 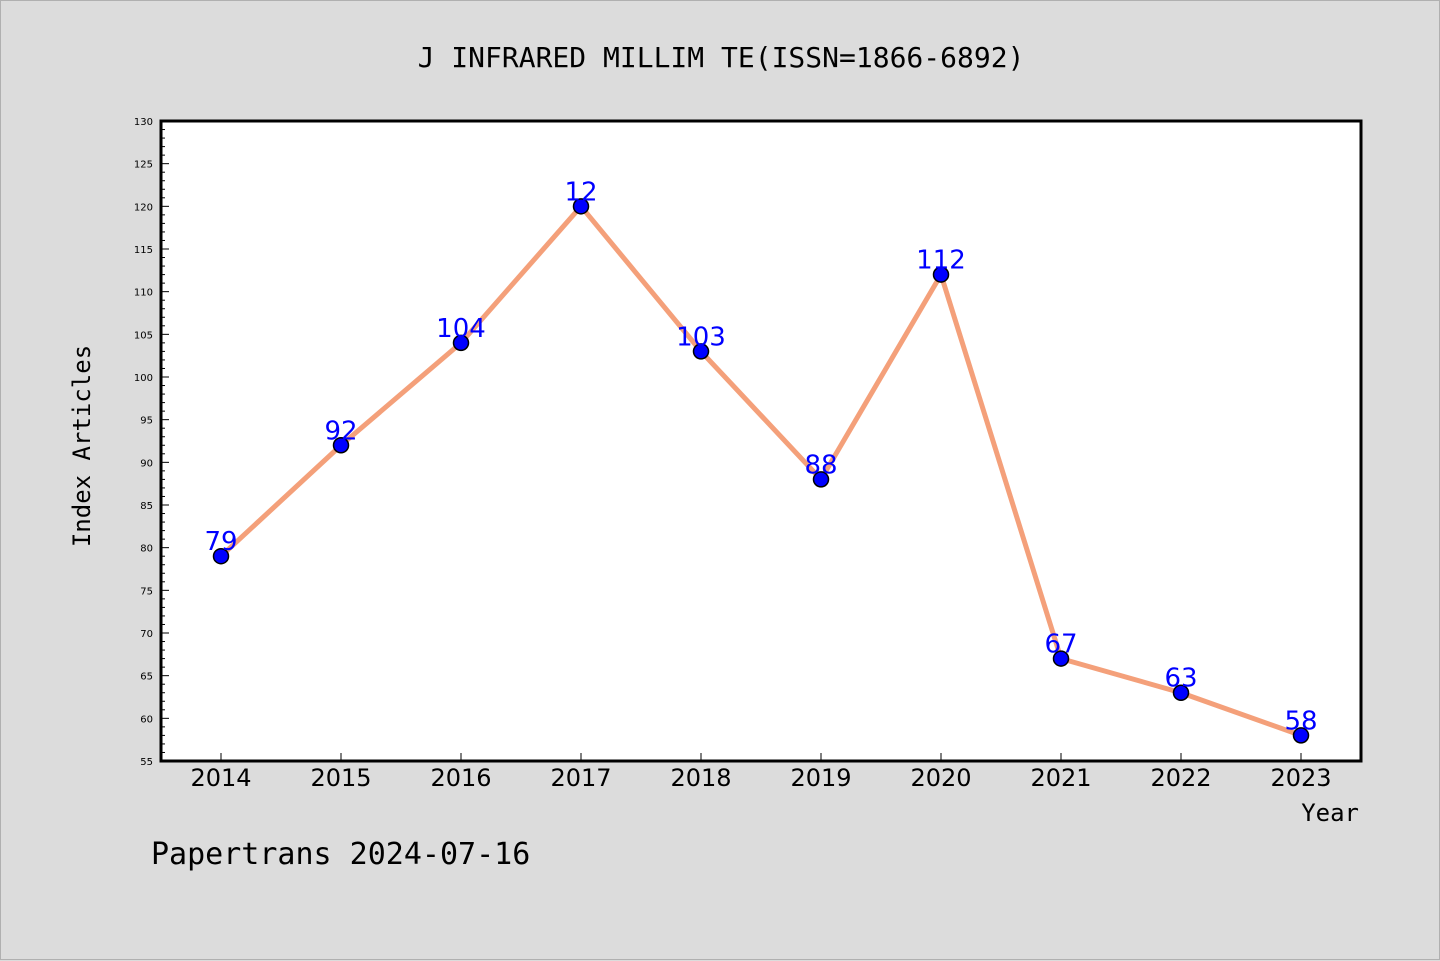 I want to click on y-tick-label: 125, so click(x=143, y=165).